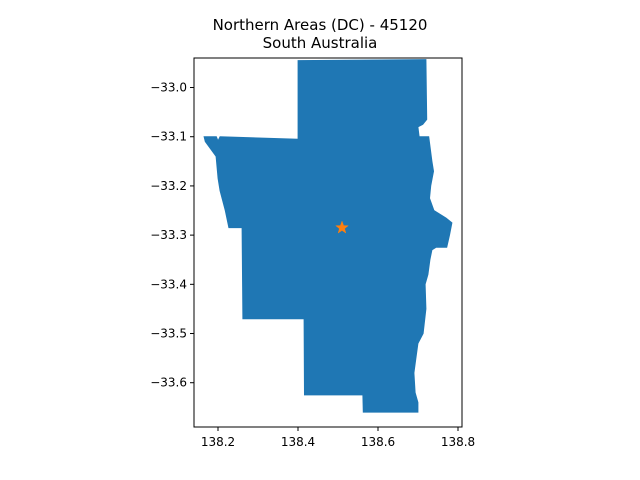 The width and height of the screenshot is (640, 480). Describe the element at coordinates (168, 186) in the screenshot. I see `y-tick-label: −33.2` at that location.